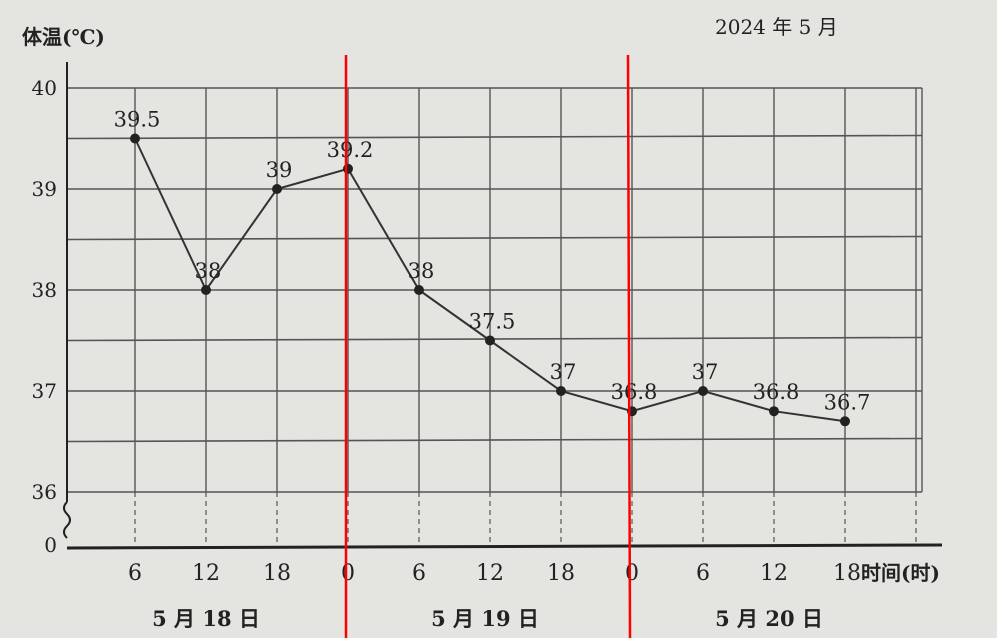 This screenshot has height=638, width=997. Describe the element at coordinates (350, 150) in the screenshot. I see `data-label: 39.2` at that location.